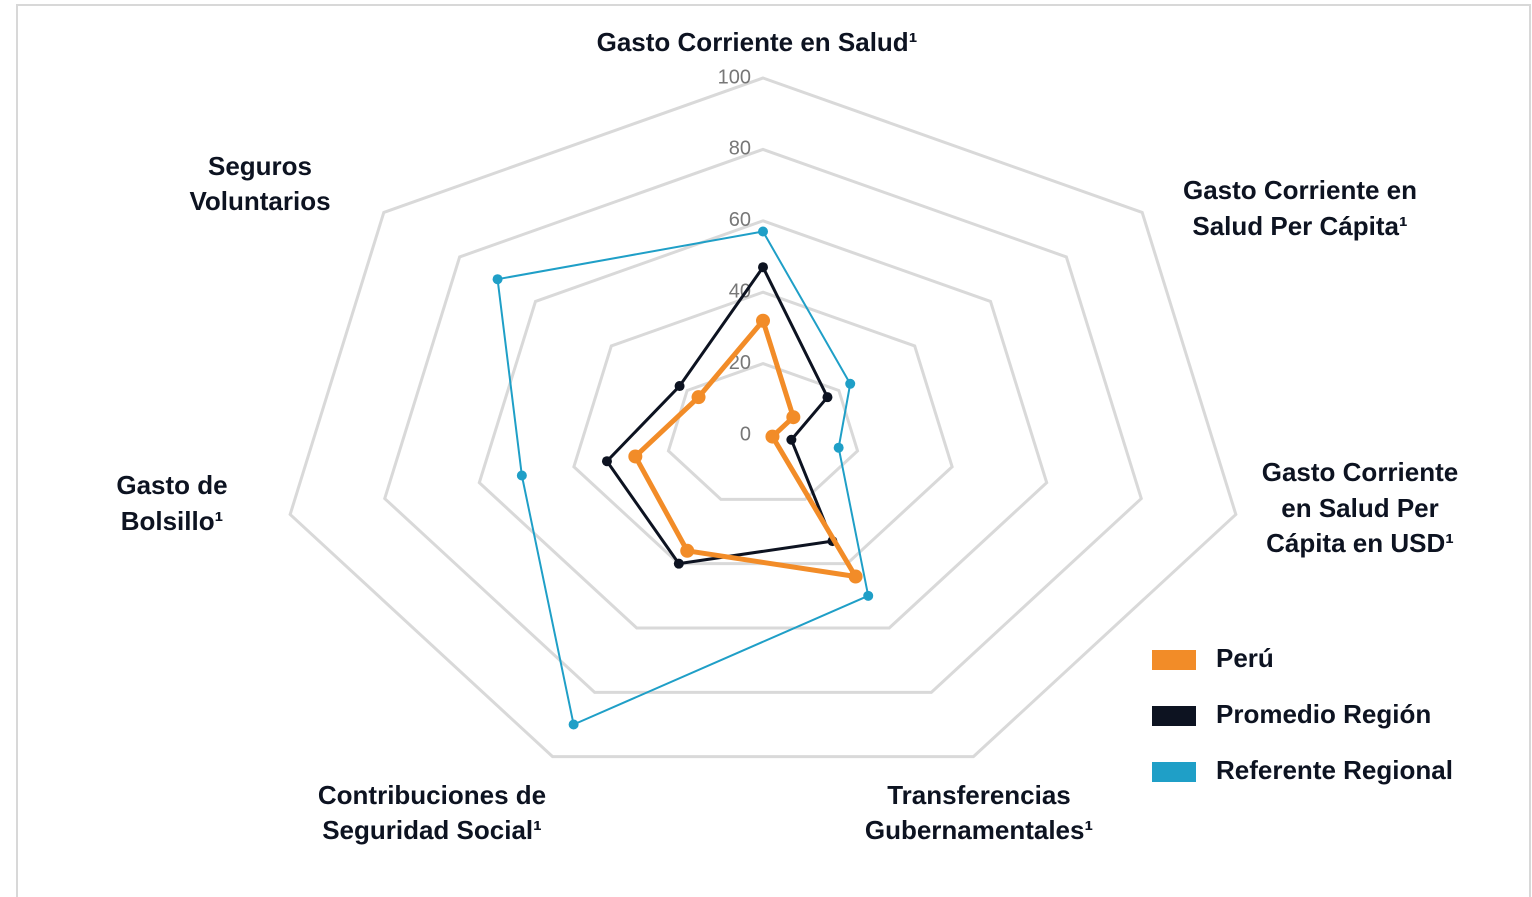 This screenshot has height=897, width=1532. I want to click on axis-label: Gasto Corriente, so click(1360, 472).